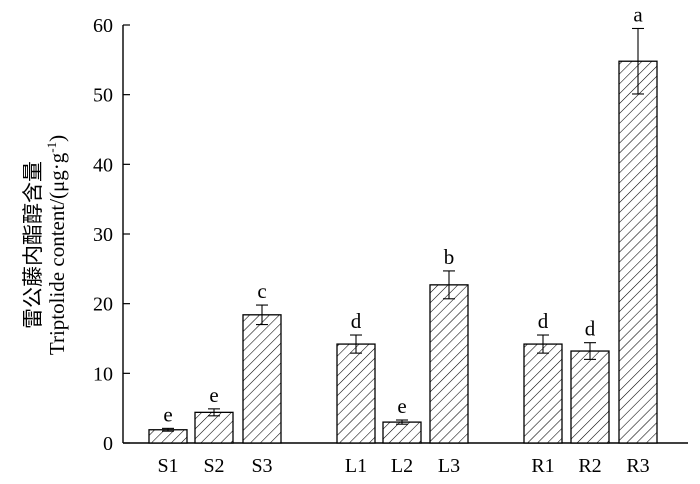  Describe the element at coordinates (214, 427) in the screenshot. I see `bar-s2` at that location.